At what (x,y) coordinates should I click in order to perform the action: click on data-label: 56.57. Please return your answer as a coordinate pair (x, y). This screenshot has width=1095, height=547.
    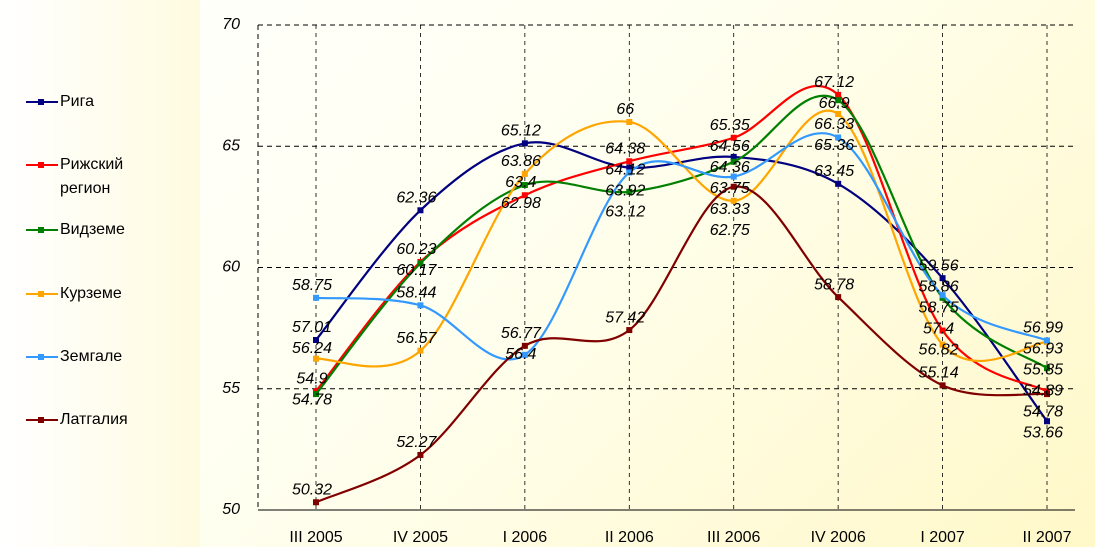
    Looking at the image, I should click on (416, 338).